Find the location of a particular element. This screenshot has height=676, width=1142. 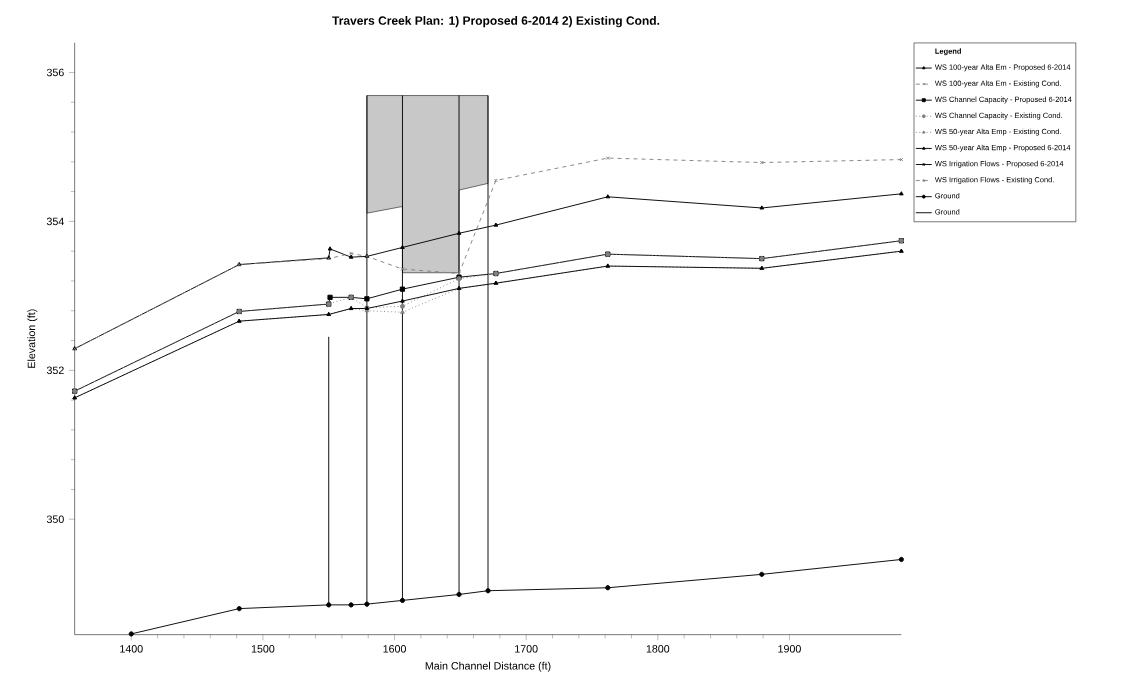

y-tick-label: 356 is located at coordinates (55, 72).